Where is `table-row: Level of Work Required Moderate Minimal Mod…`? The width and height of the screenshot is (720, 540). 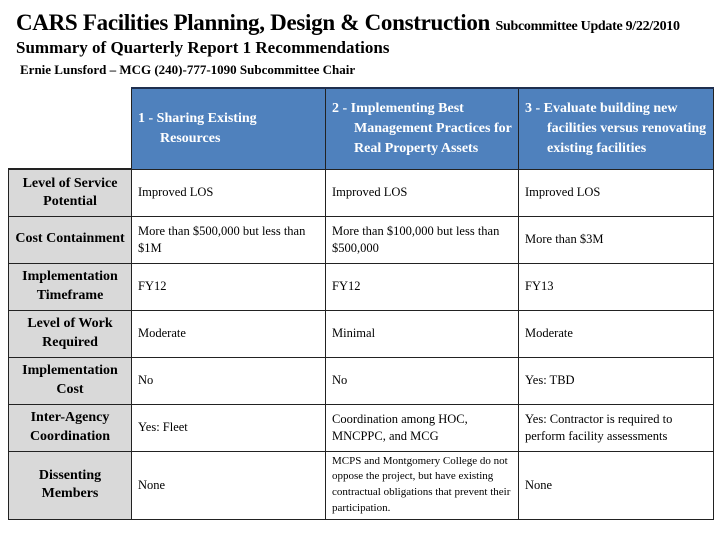
table-row: Level of Work Required Moderate Minimal Mod… is located at coordinates (361, 333).